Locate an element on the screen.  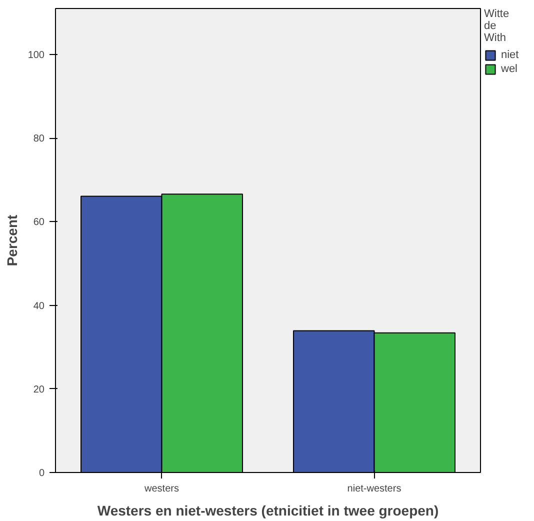
y-tick-label: 80 is located at coordinates (39, 139).